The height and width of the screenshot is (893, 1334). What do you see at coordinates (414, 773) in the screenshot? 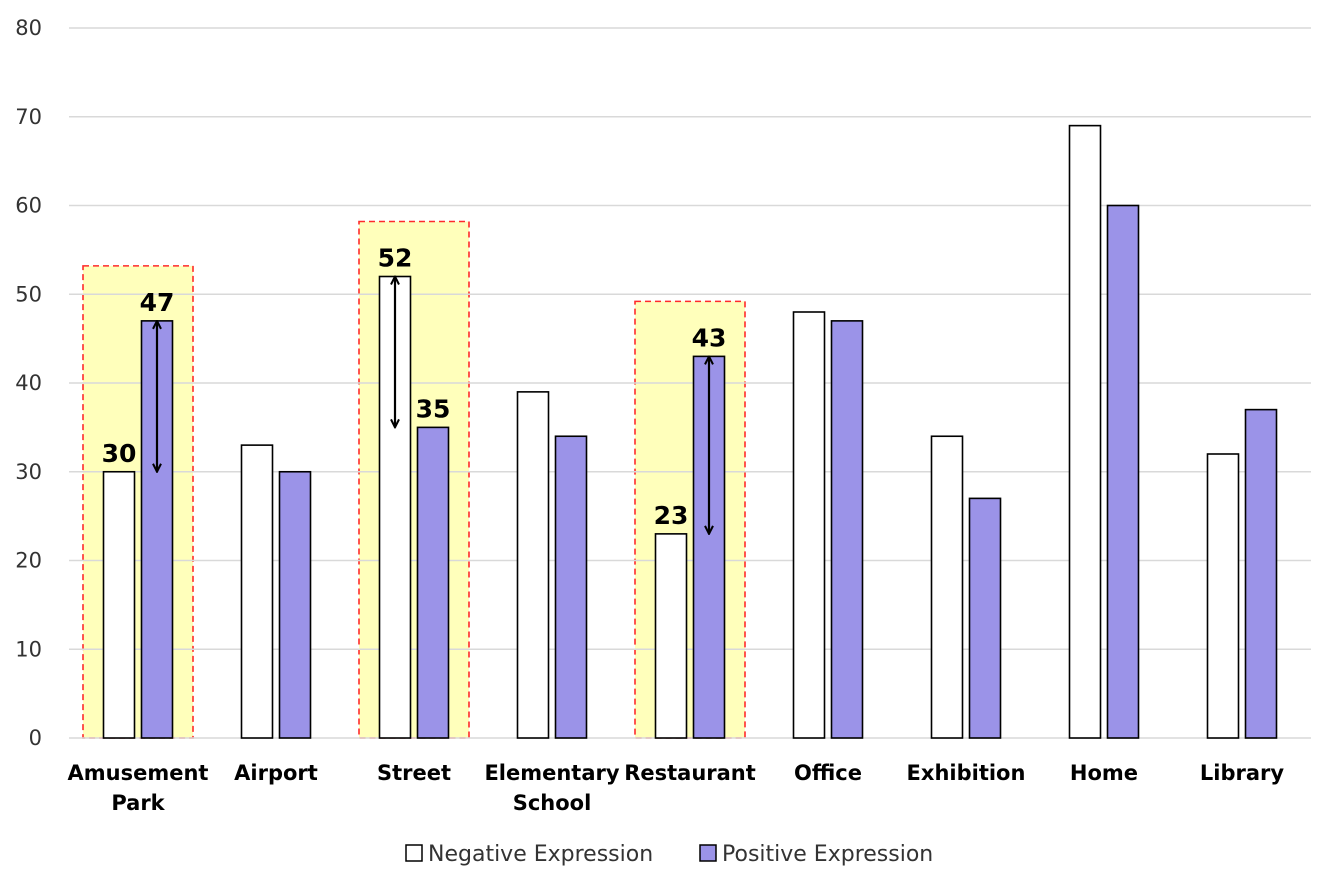
I see `x-tick-label-street: Street` at bounding box center [414, 773].